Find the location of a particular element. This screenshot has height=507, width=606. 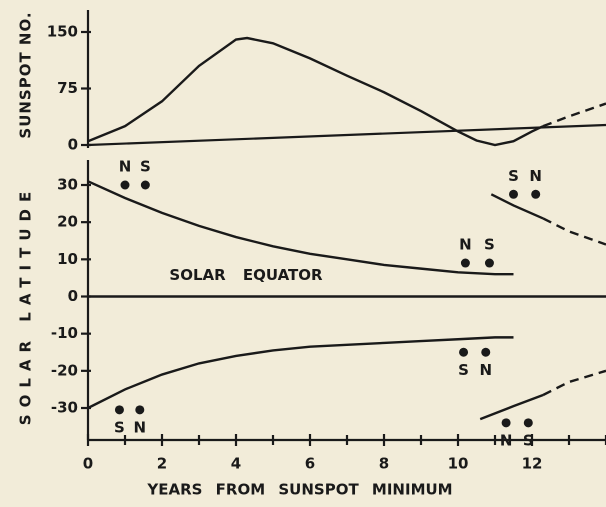

x-tick-label: 8 is located at coordinates (384, 464).